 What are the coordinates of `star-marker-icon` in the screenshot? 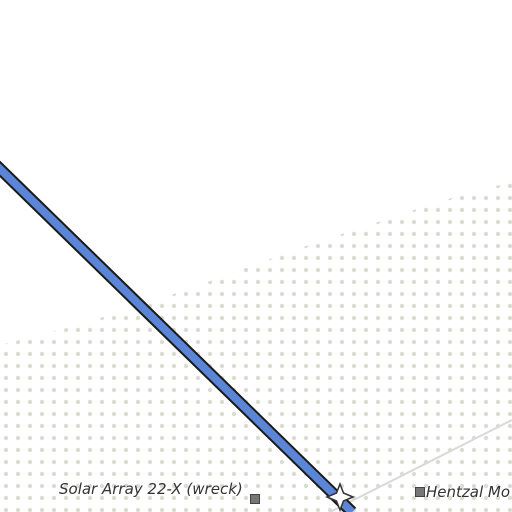 It's located at (340, 496).